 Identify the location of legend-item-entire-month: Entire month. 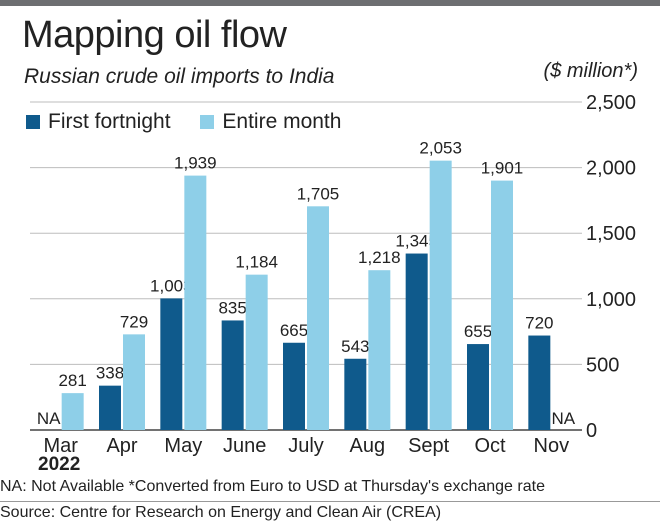
(270, 122).